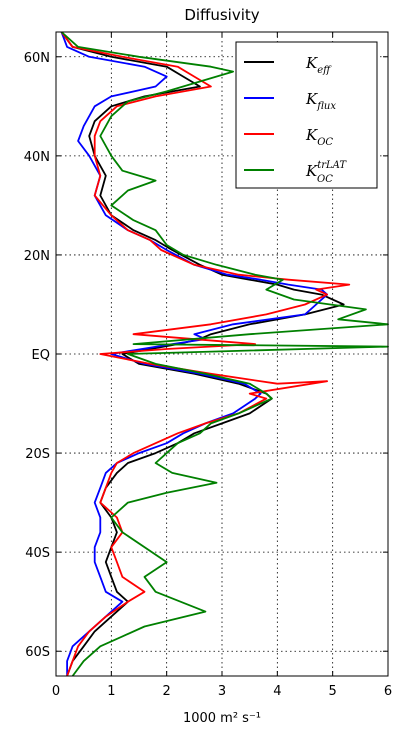 The image size is (399, 731). What do you see at coordinates (37, 256) in the screenshot?
I see `y-tick-label: 20N` at bounding box center [37, 256].